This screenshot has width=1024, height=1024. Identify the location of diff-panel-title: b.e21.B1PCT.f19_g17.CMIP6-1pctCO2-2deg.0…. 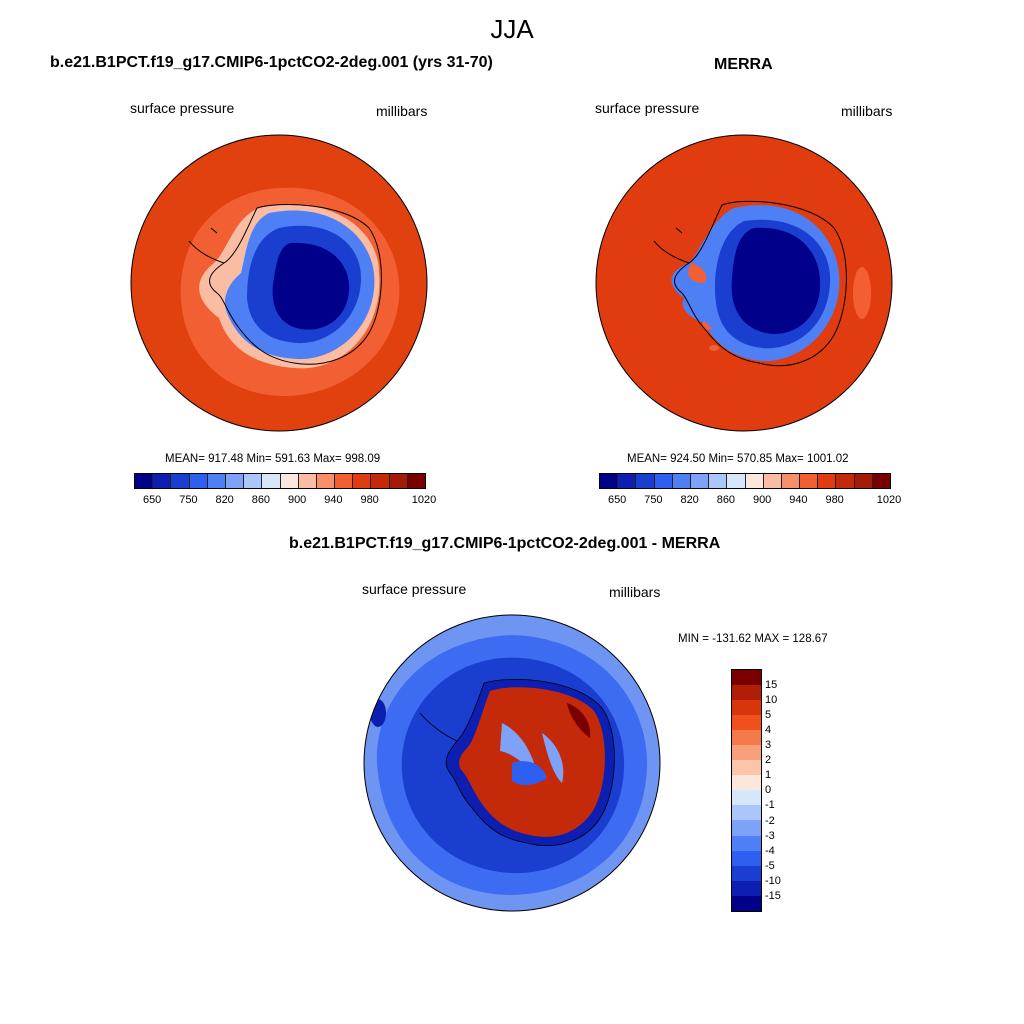
(505, 543).